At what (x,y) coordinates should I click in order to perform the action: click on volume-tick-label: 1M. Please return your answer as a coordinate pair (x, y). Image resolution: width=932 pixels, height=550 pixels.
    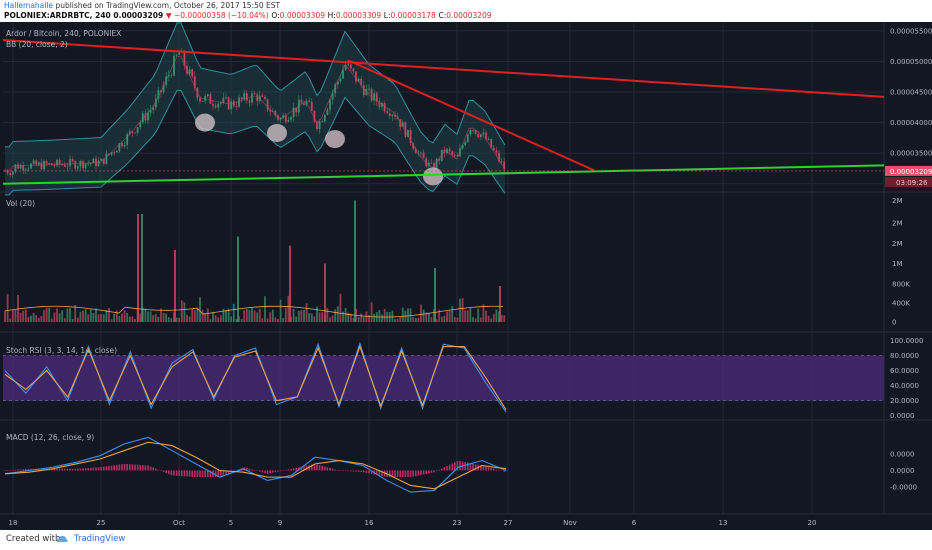
    Looking at the image, I should click on (897, 264).